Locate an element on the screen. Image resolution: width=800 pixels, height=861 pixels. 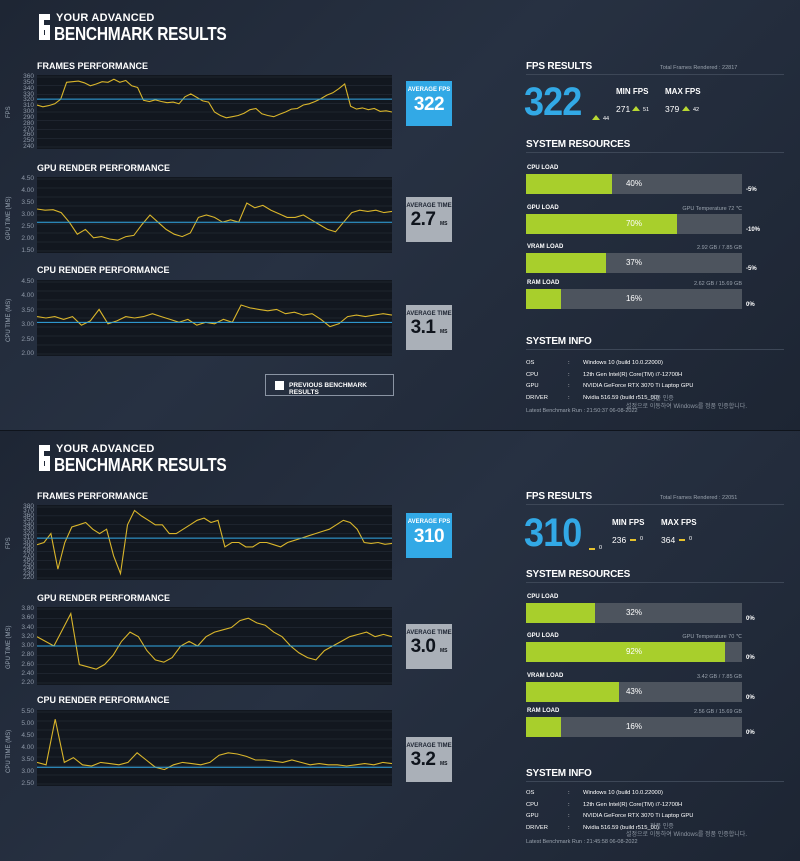
system-info-value: NVIDIA GeForce RTX 3070 Ti Laptop GPU is located at coordinates (638, 816).